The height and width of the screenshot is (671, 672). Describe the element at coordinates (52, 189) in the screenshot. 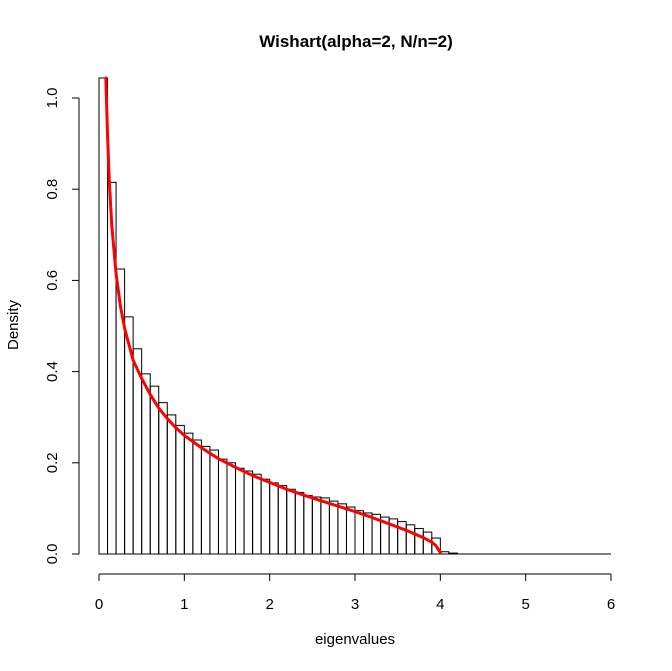

I see `y-tick-label: 0.8` at that location.